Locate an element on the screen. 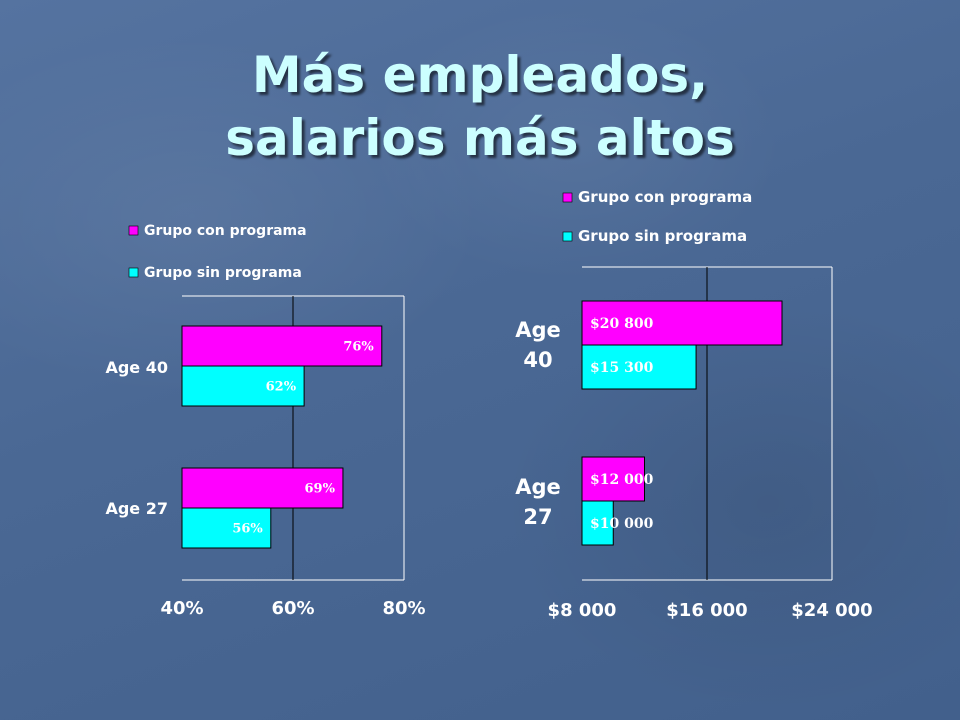 This screenshot has width=960, height=720. title-line-1: Más empleados, is located at coordinates (480, 75).